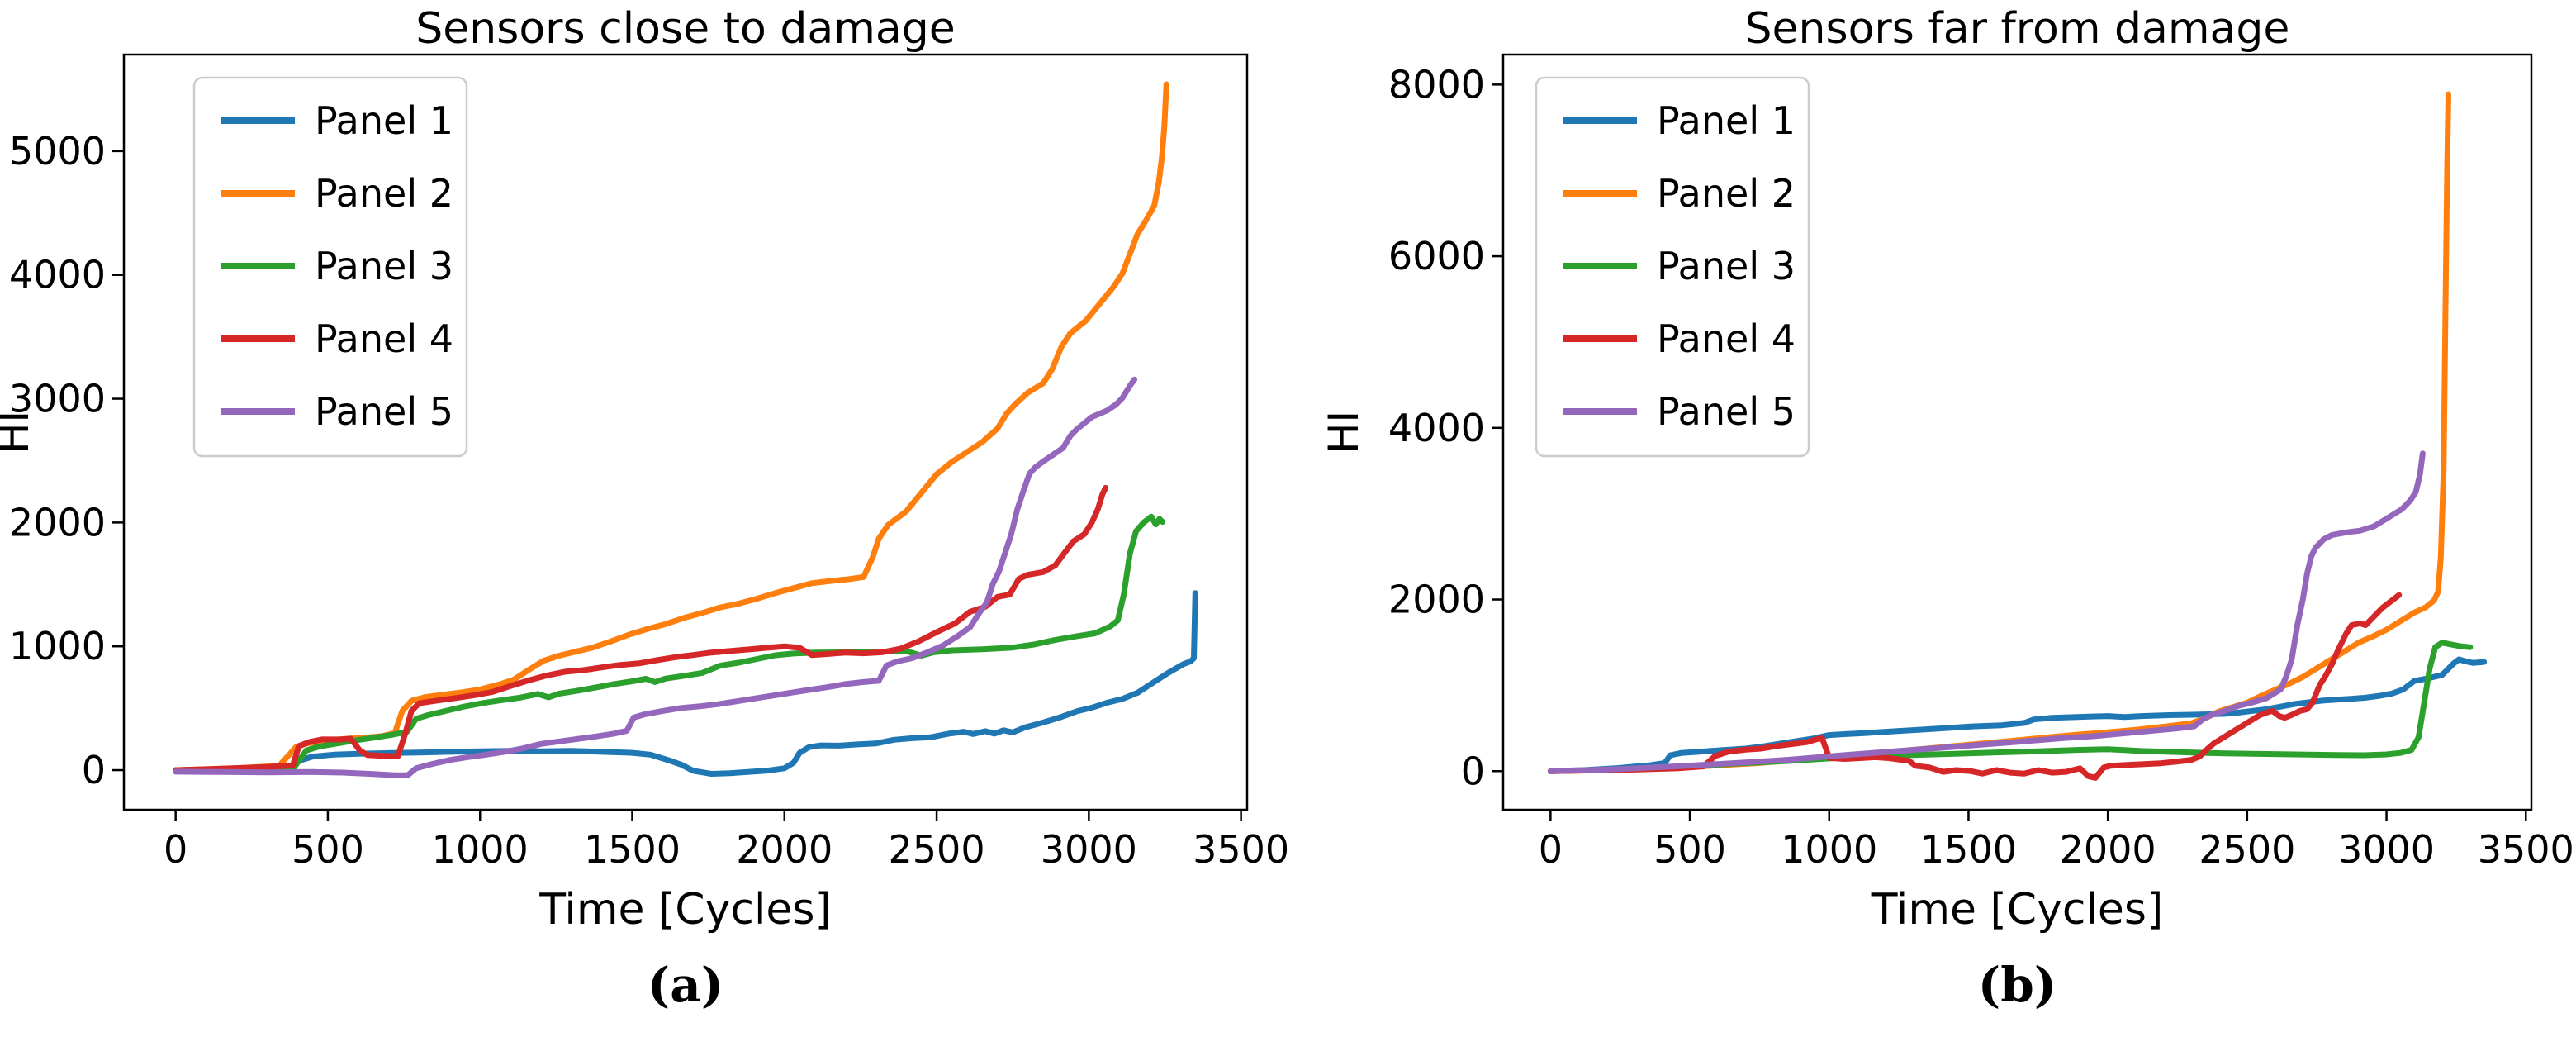 This screenshot has width=2576, height=1037. Describe the element at coordinates (685, 985) in the screenshot. I see `subfigure-caption: (a)` at that location.